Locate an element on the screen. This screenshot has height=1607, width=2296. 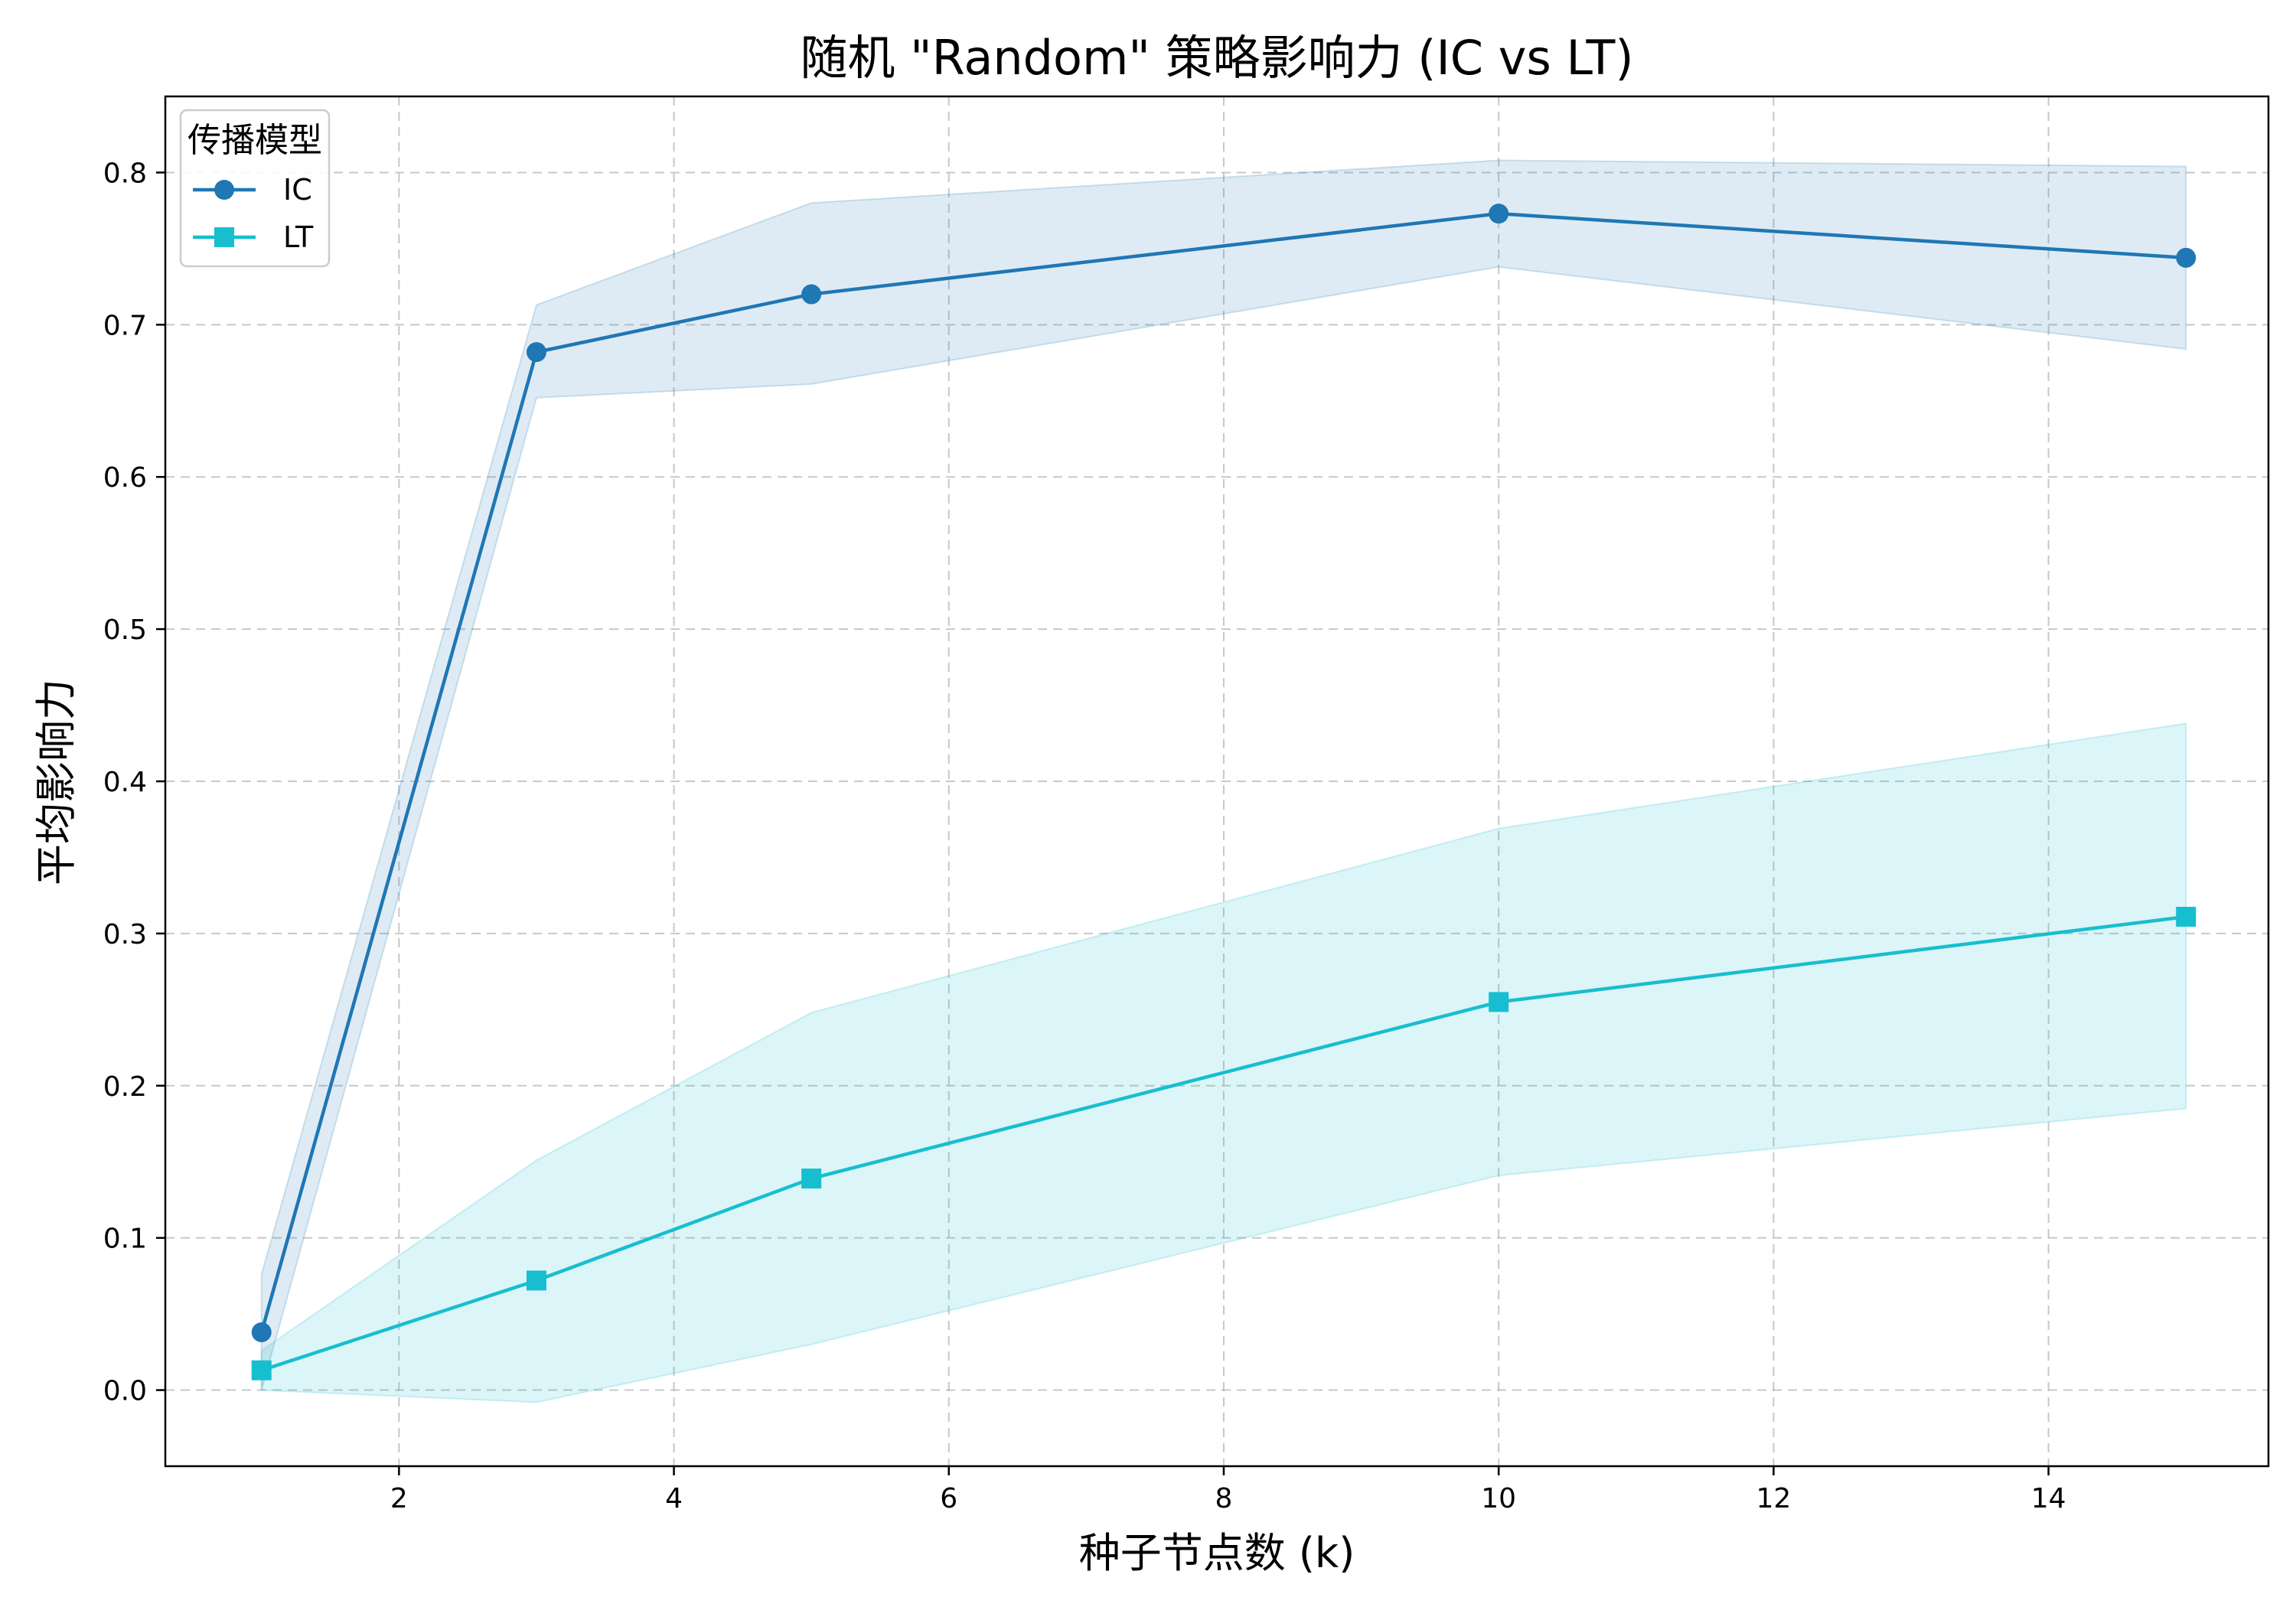
legend: 传播模型 IC LT is located at coordinates (255, 189).